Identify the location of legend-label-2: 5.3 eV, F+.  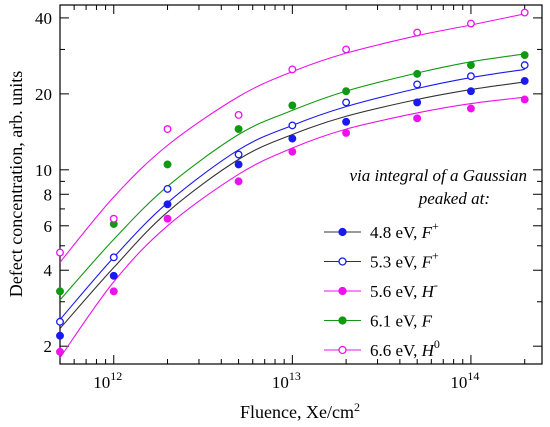
(404, 260).